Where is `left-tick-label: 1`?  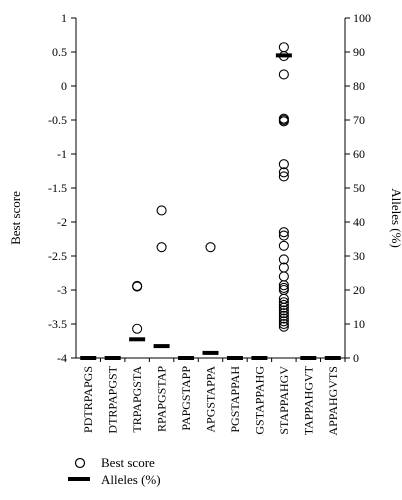
left-tick-label: 1 is located at coordinates (64, 18).